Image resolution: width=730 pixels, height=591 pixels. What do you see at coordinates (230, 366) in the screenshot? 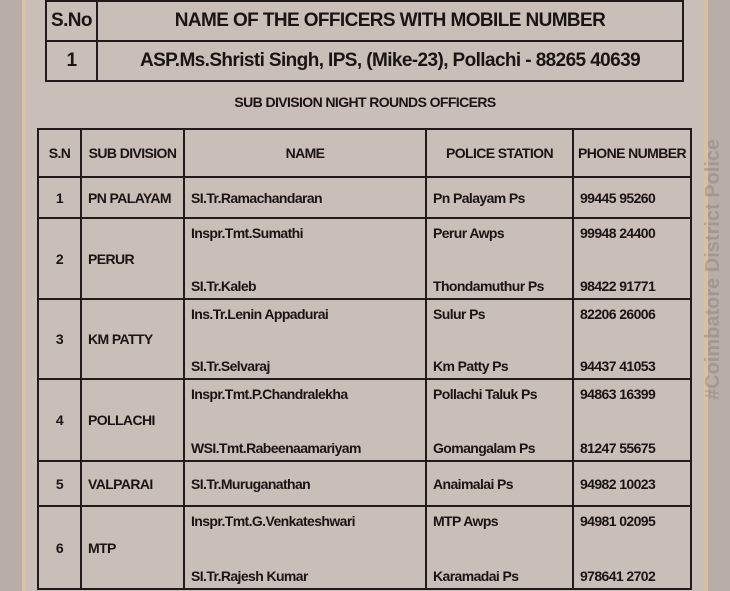
I see `name-cell: SI.Tr.Selvaraj` at bounding box center [230, 366].